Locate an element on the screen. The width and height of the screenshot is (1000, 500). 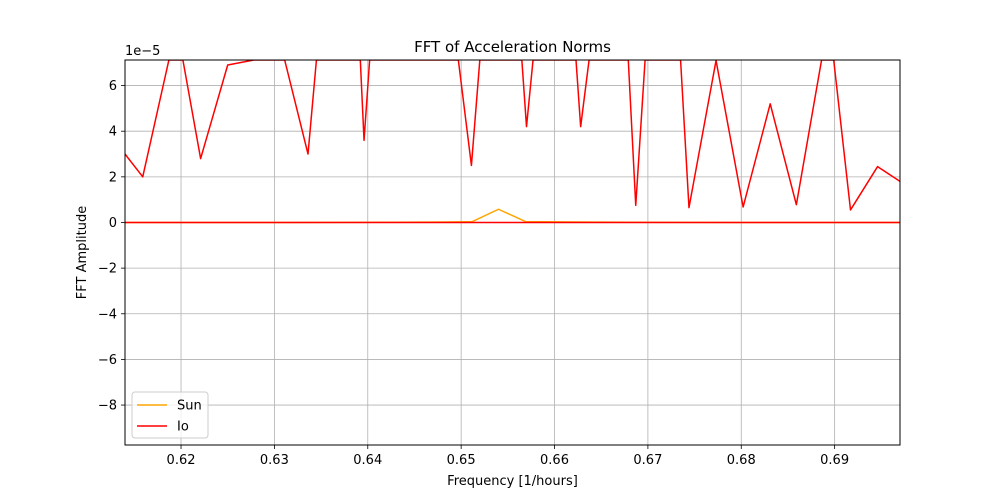
y-tick-label: −6 is located at coordinates (107, 360).